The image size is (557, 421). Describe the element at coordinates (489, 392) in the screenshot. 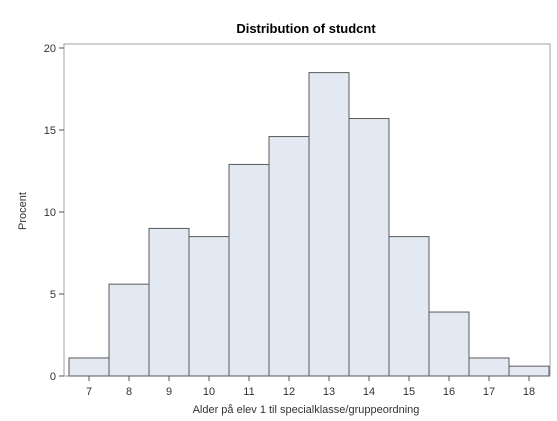

I see `x-tick-label: 17` at that location.